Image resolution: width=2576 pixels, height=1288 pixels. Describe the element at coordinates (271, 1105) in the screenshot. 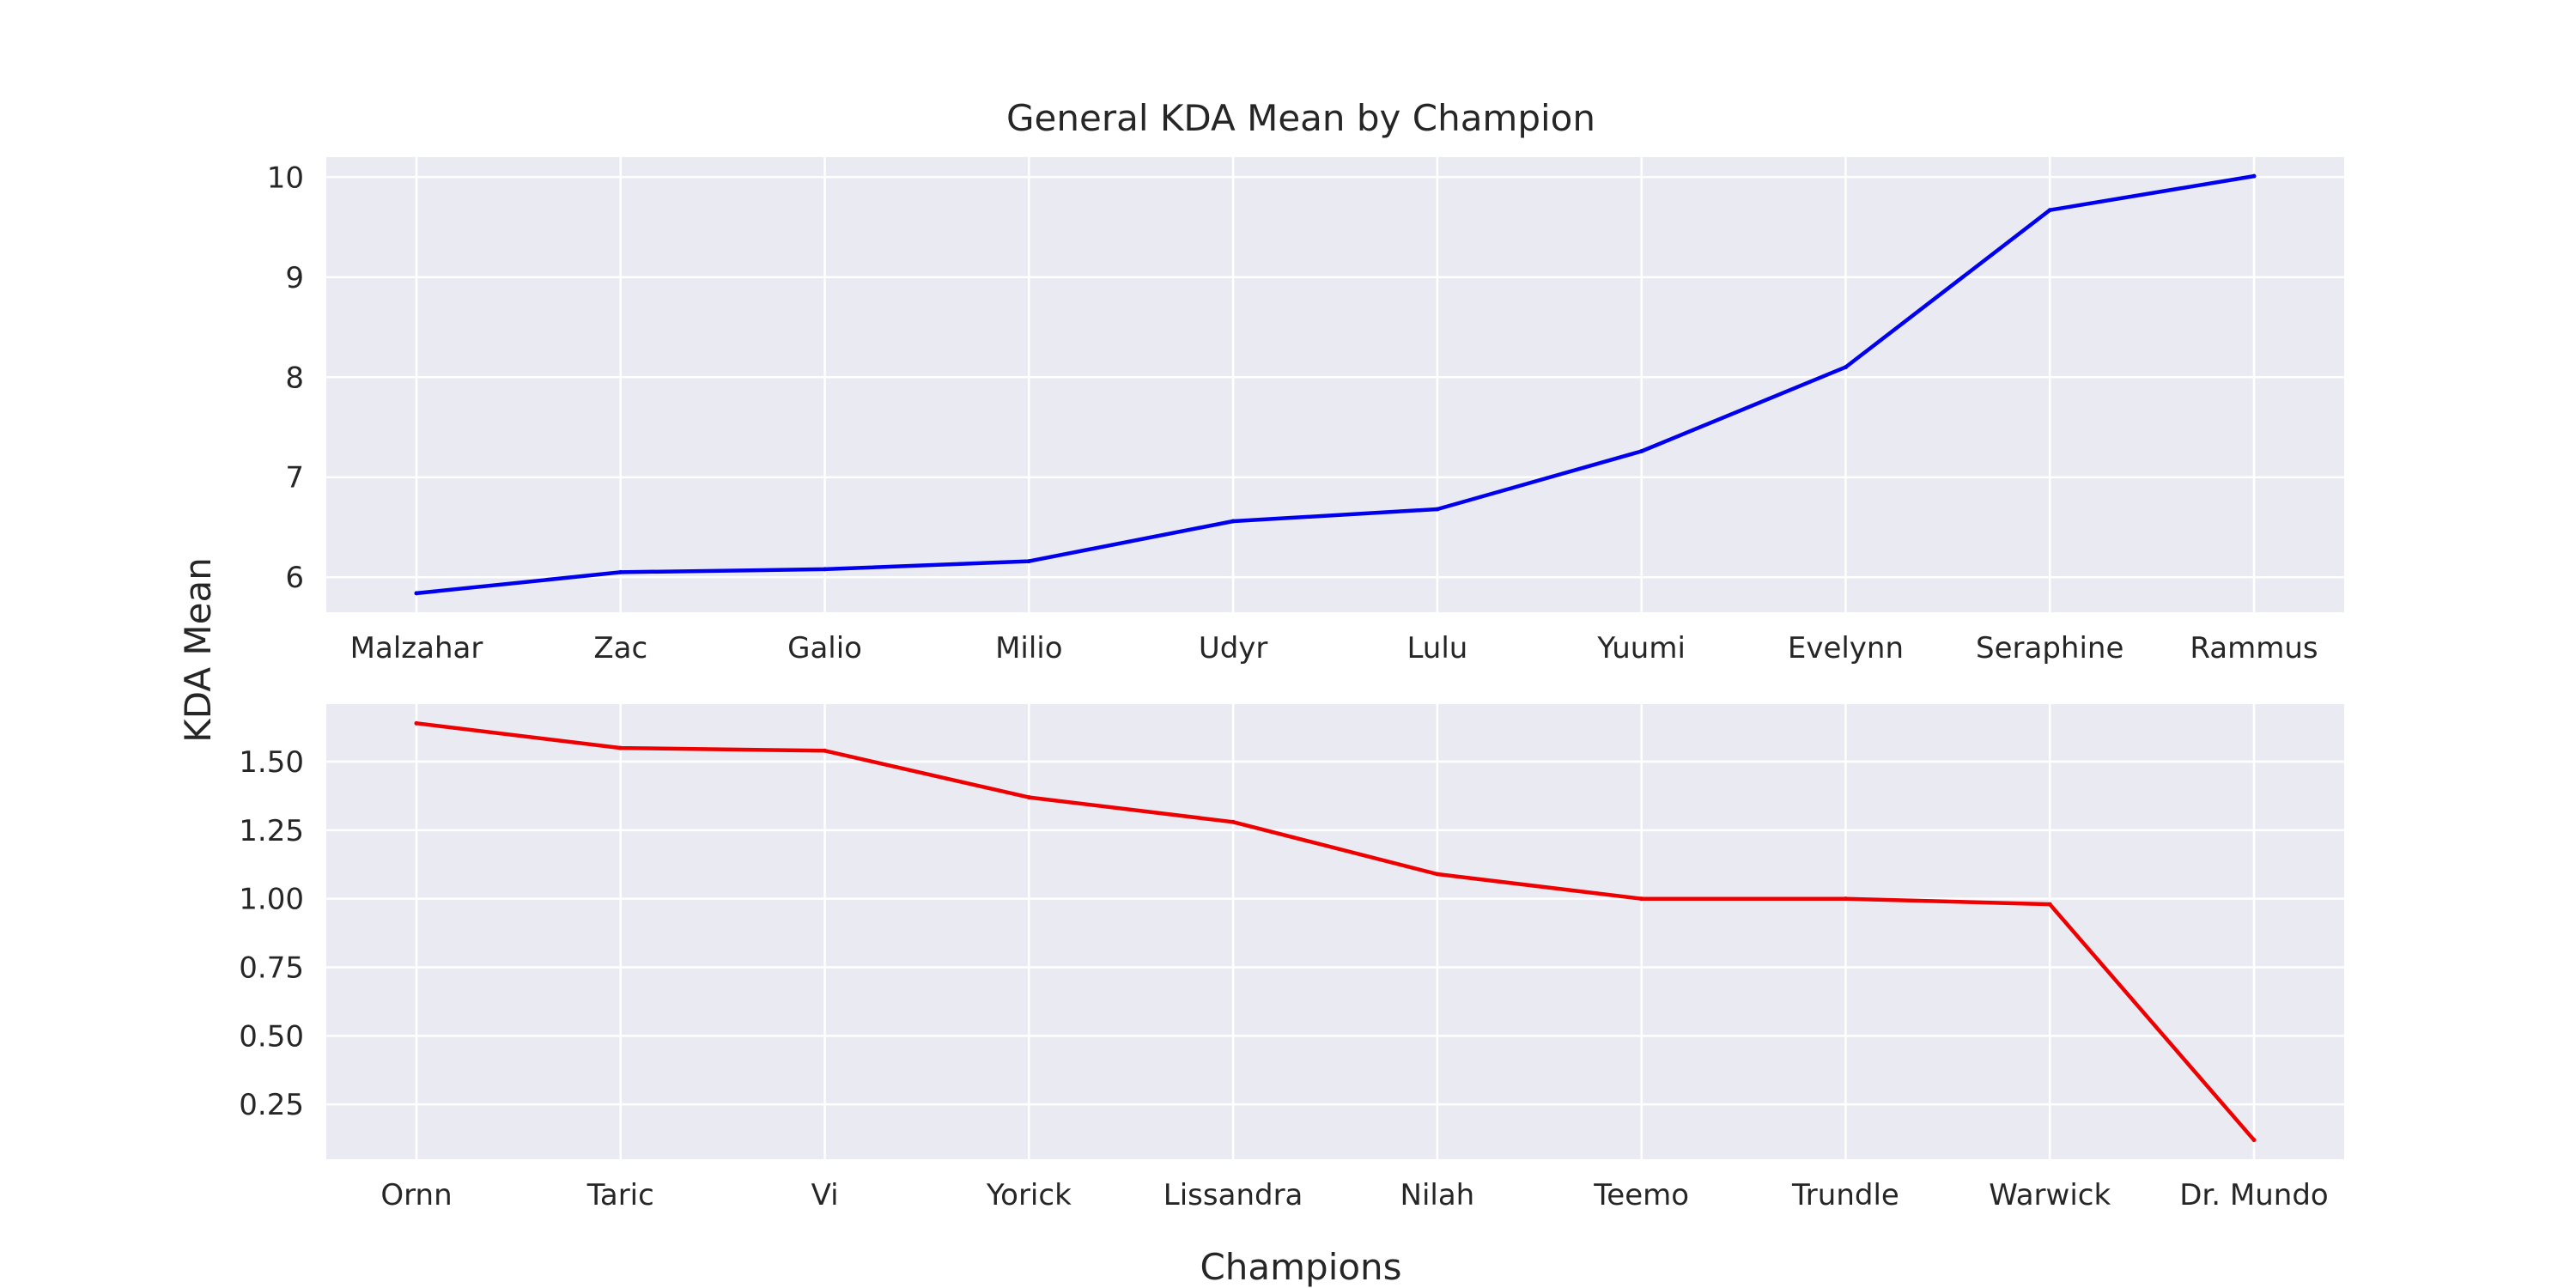

I see `y-tick-label: 0.25` at that location.